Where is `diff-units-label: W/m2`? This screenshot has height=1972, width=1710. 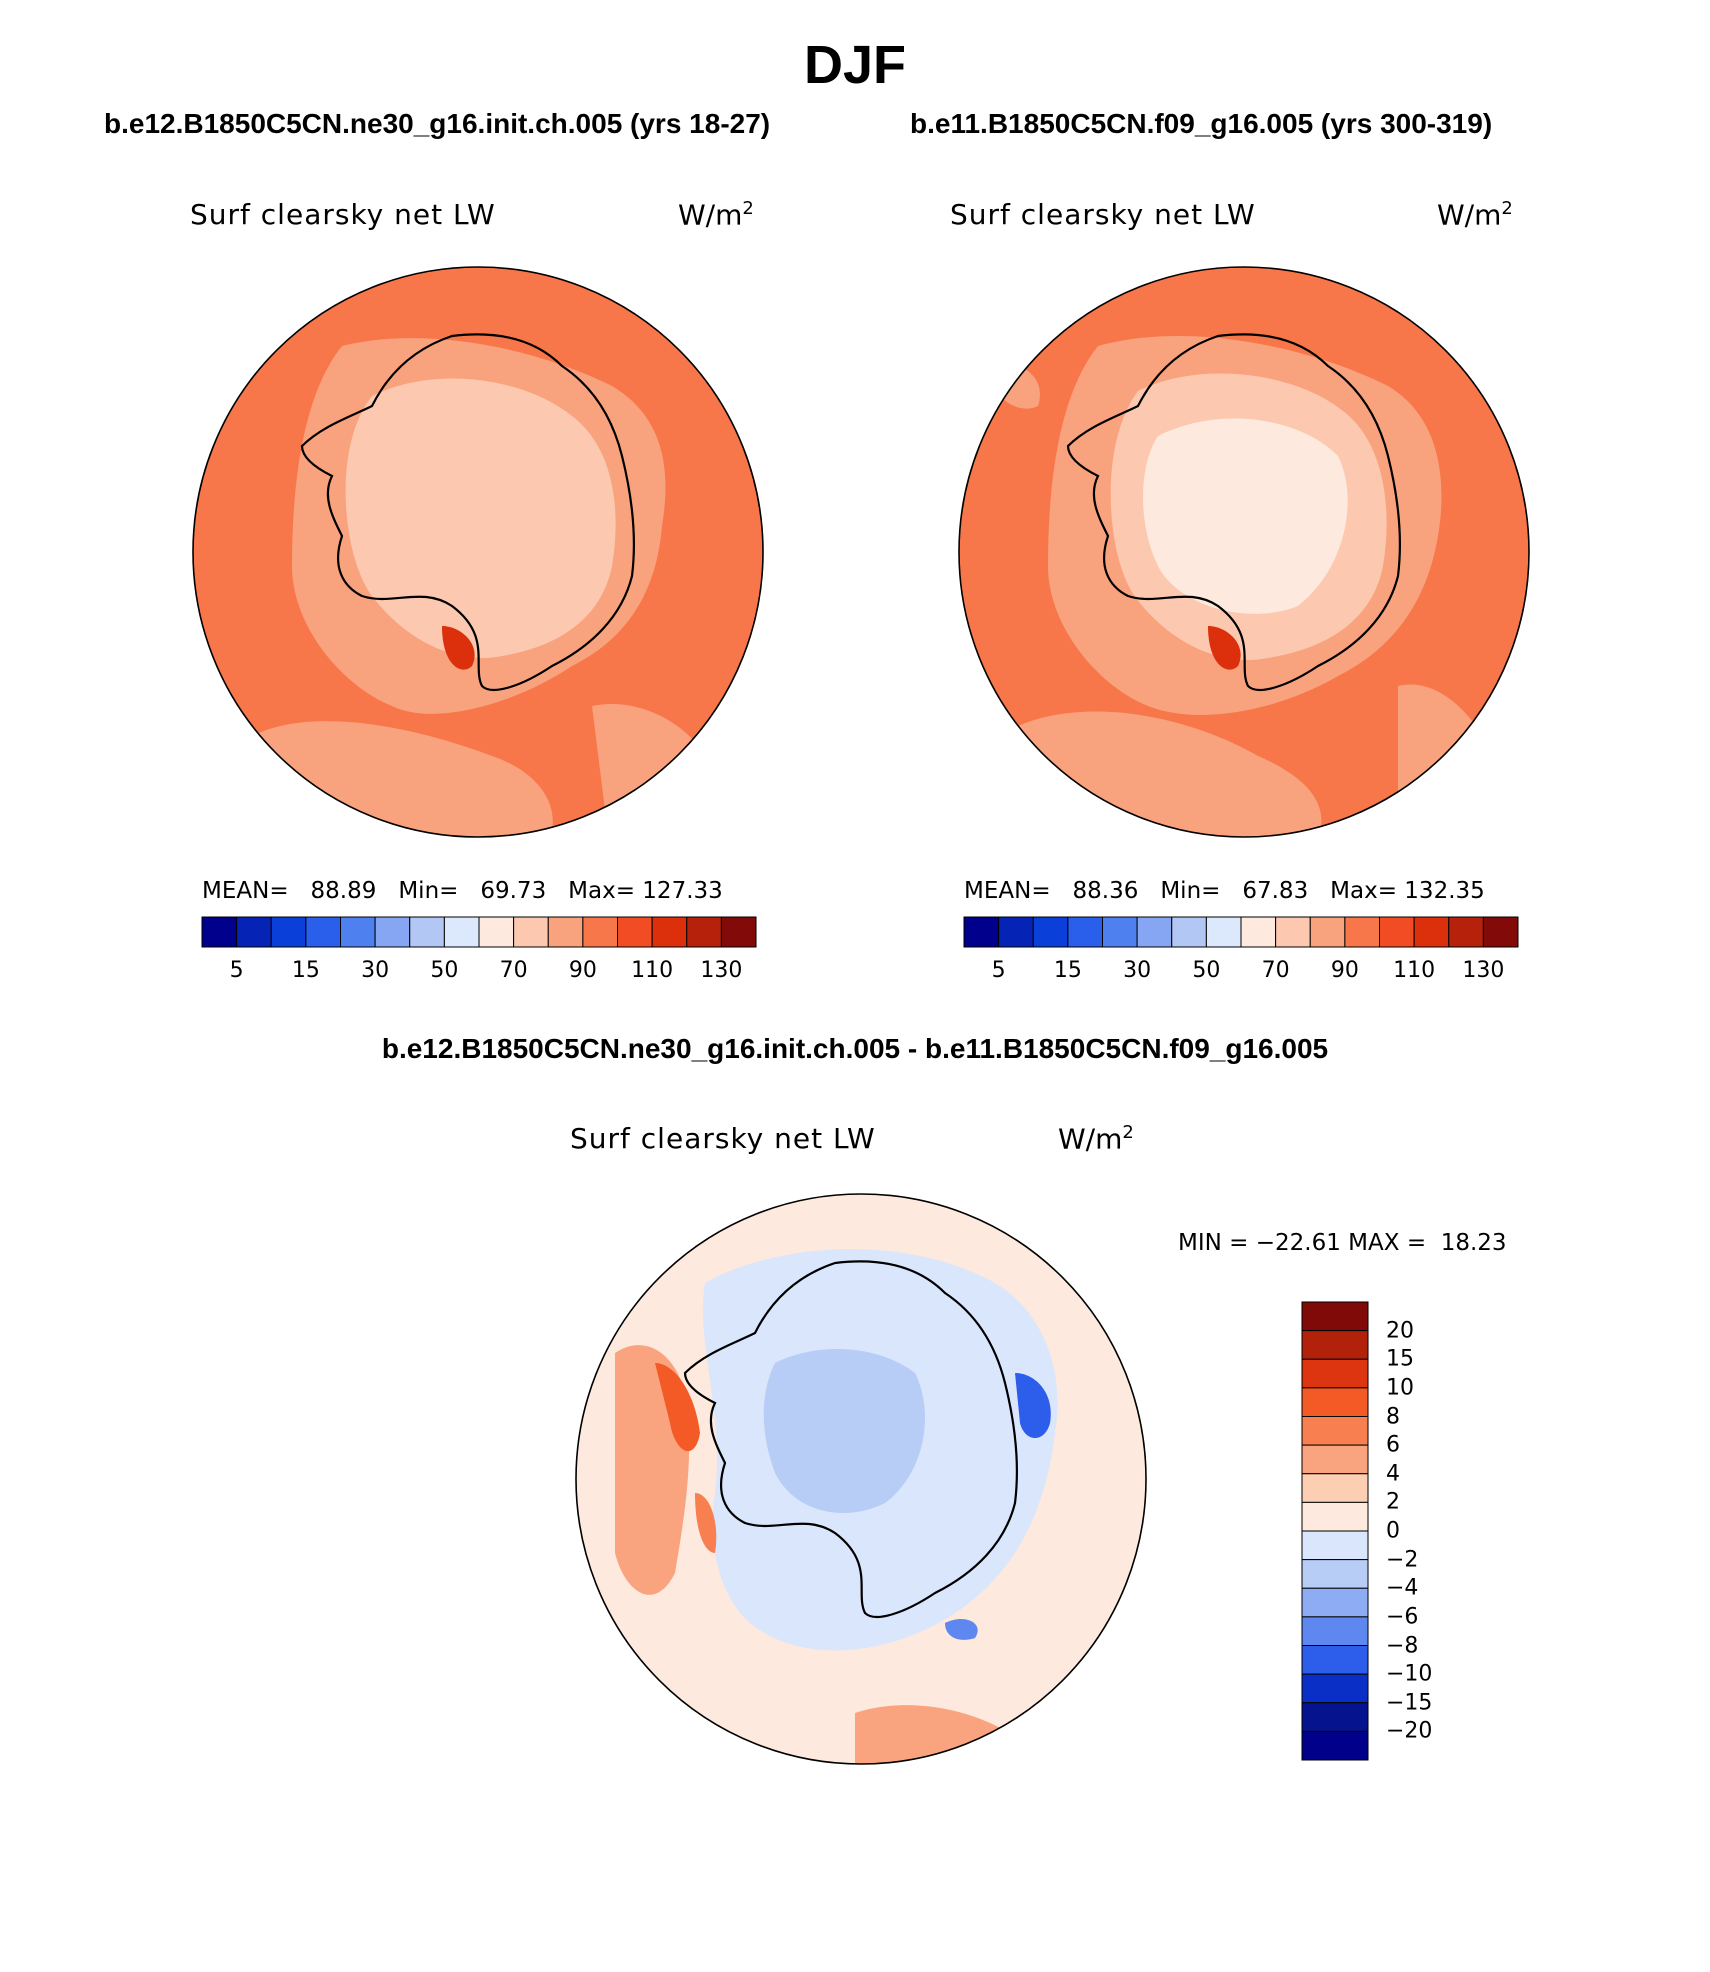
diff-units-label: W/m2 is located at coordinates (1096, 1139).